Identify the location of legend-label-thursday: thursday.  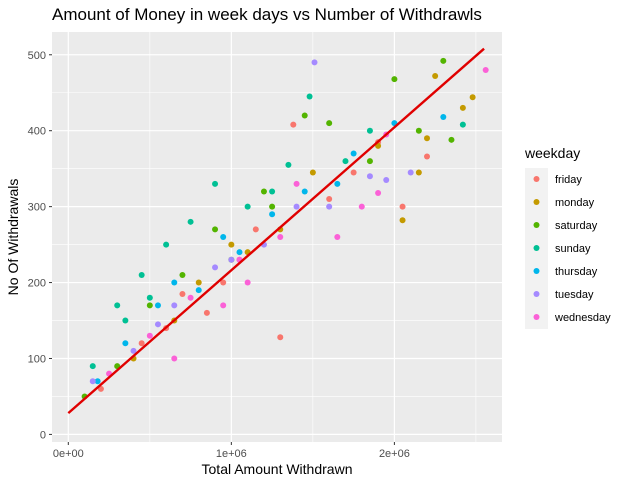
(576, 272).